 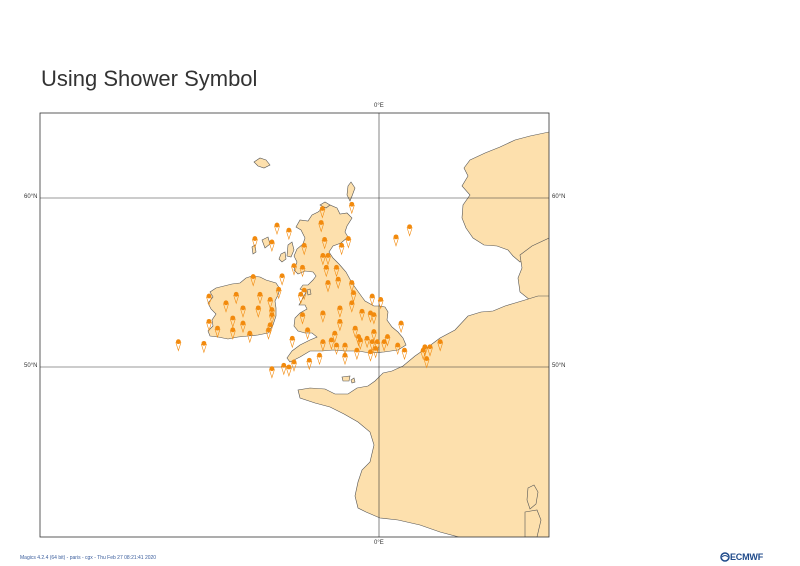 I want to click on tick-label-right-50: 50°N, so click(x=559, y=366).